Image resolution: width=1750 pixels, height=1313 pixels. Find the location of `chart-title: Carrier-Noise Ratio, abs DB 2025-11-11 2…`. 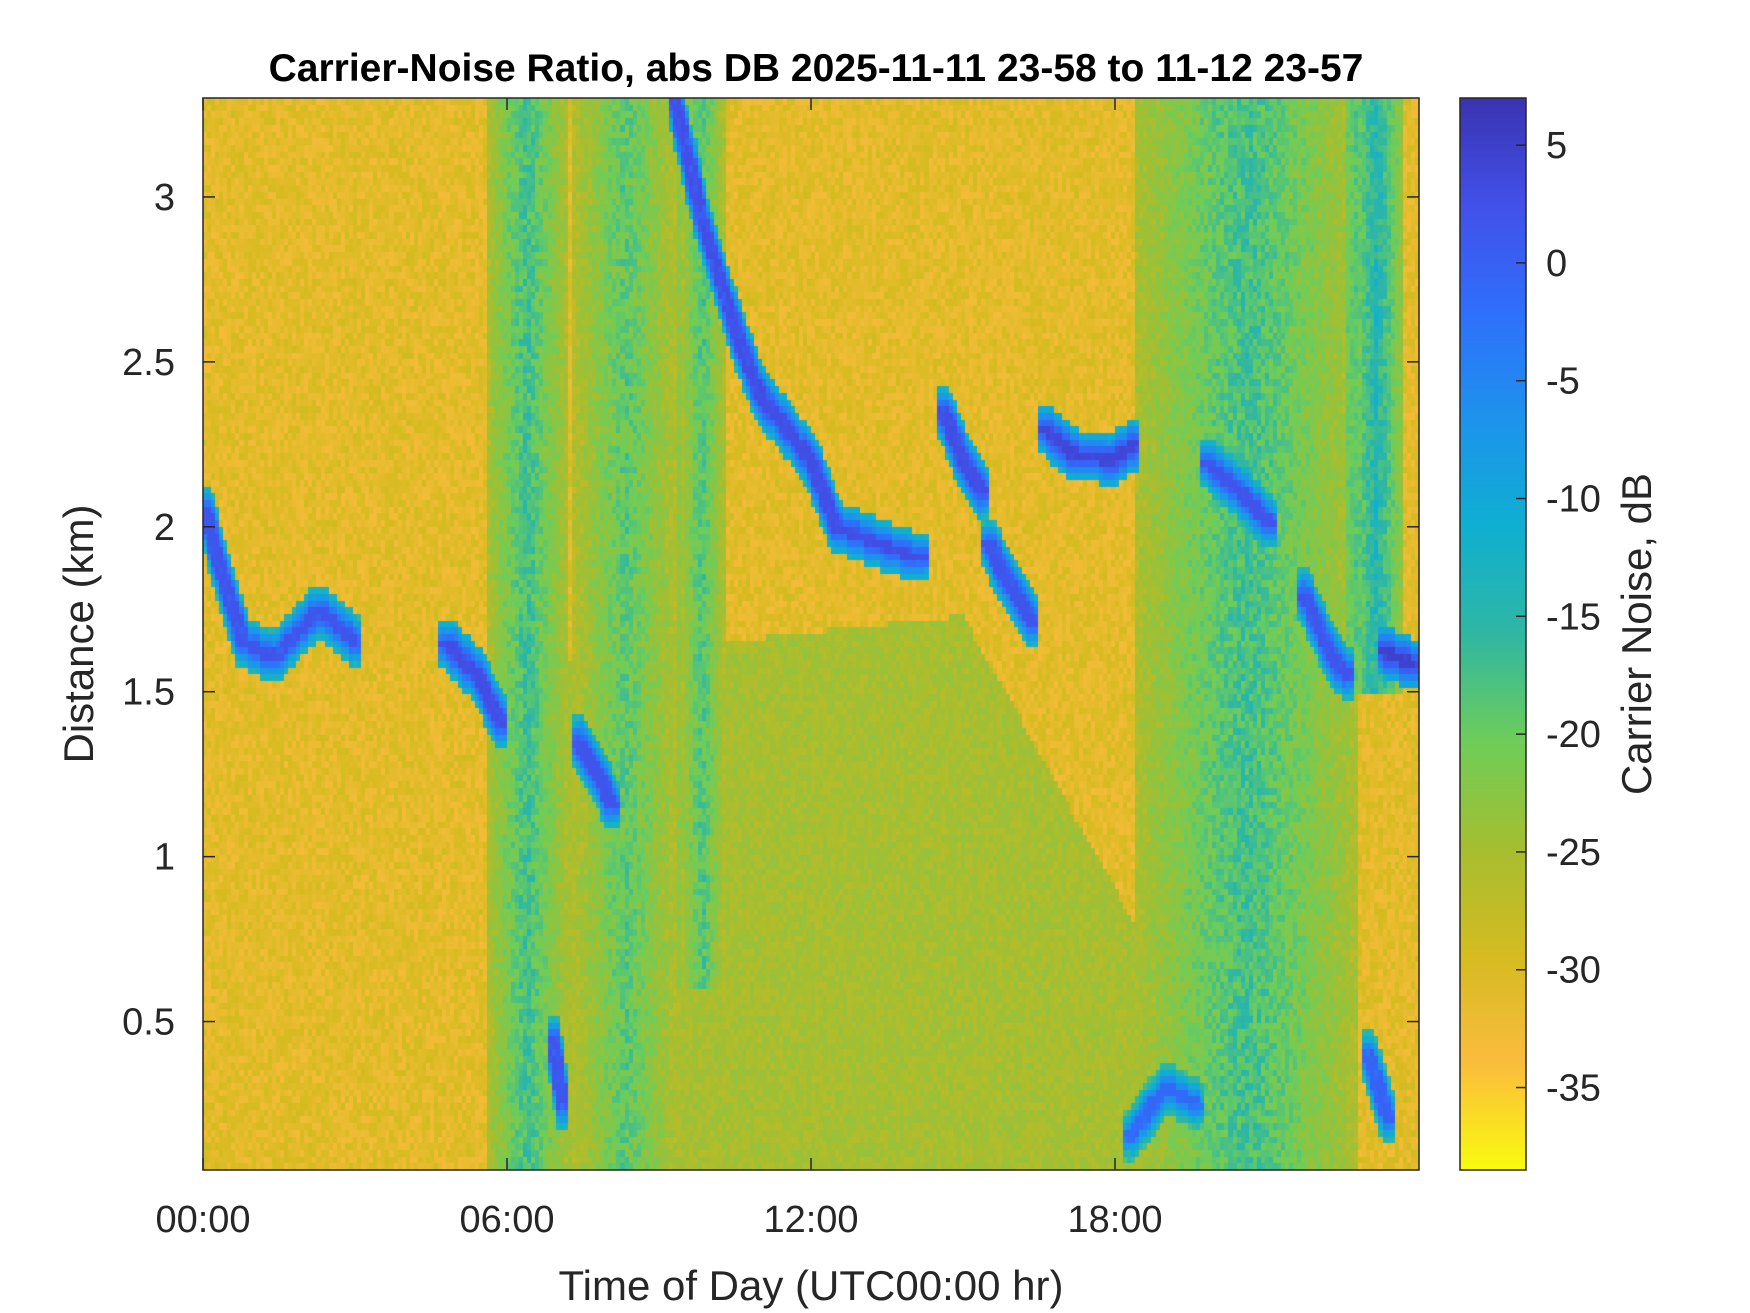

chart-title: Carrier-Noise Ratio, abs DB 2025-11-11 2… is located at coordinates (816, 68).